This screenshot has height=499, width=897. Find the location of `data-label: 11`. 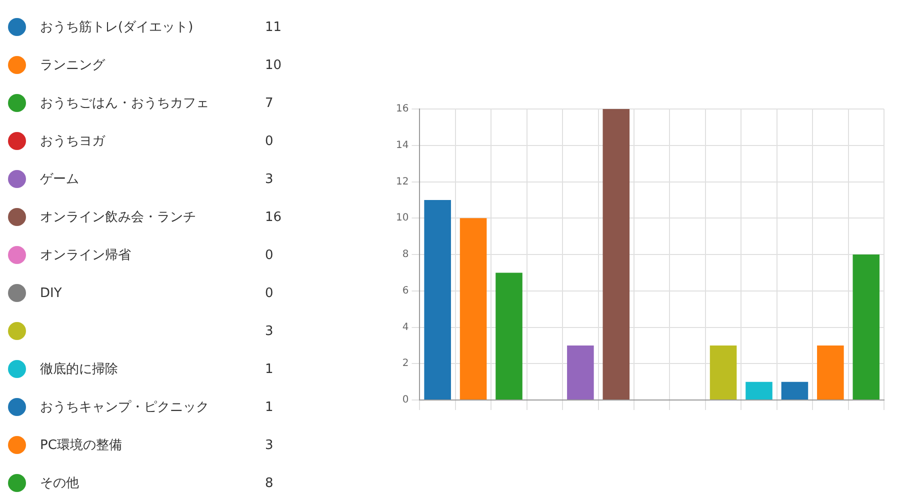

data-label: 11 is located at coordinates (273, 27).